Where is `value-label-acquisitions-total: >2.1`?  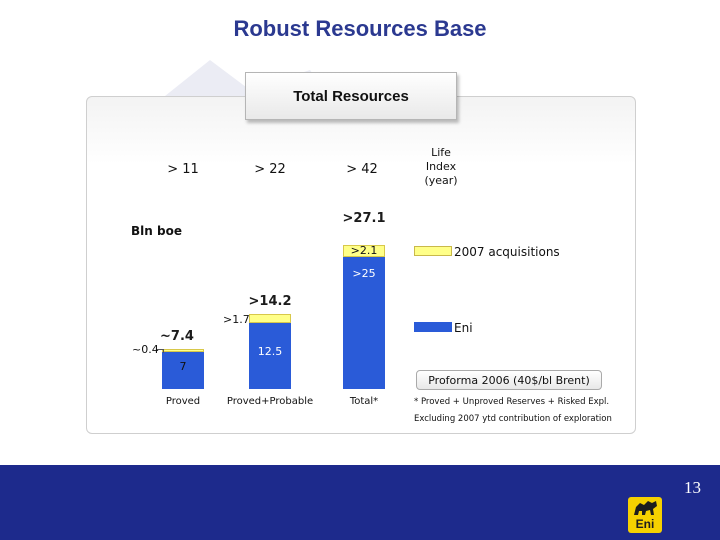 value-label-acquisitions-total: >2.1 is located at coordinates (364, 251).